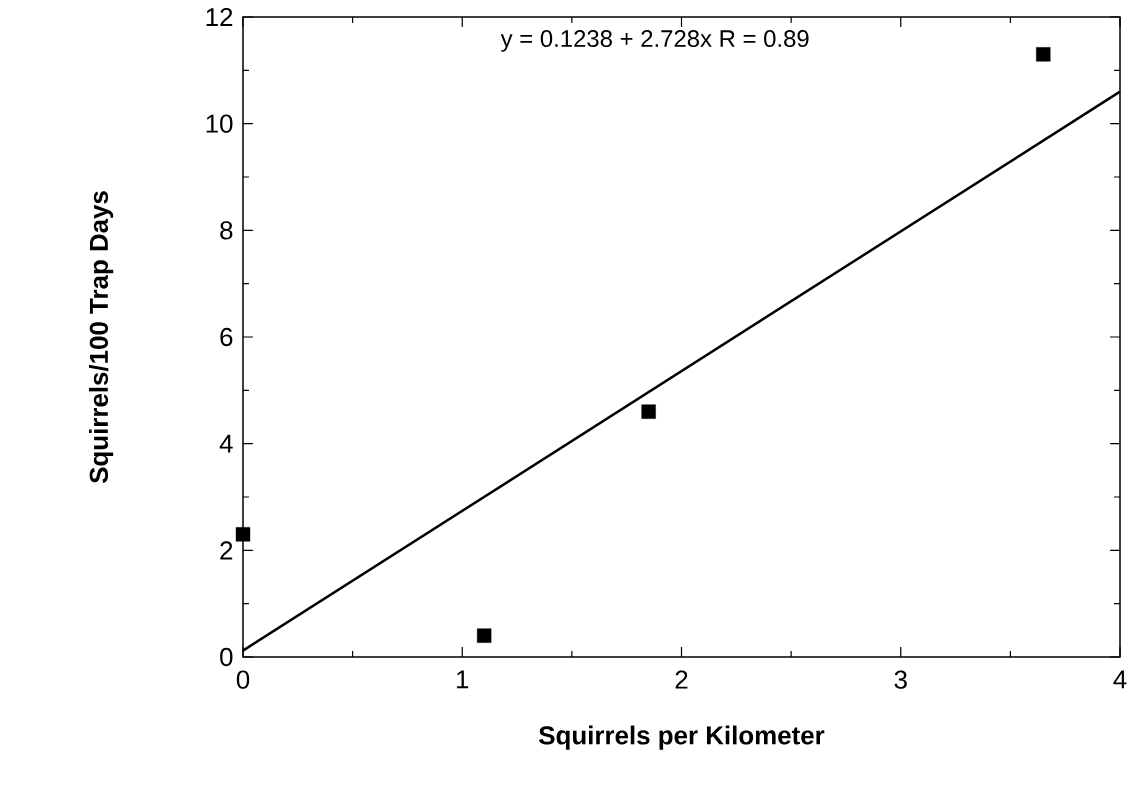 The width and height of the screenshot is (1132, 792). What do you see at coordinates (219, 17) in the screenshot?
I see `y-tick-label: 12` at bounding box center [219, 17].